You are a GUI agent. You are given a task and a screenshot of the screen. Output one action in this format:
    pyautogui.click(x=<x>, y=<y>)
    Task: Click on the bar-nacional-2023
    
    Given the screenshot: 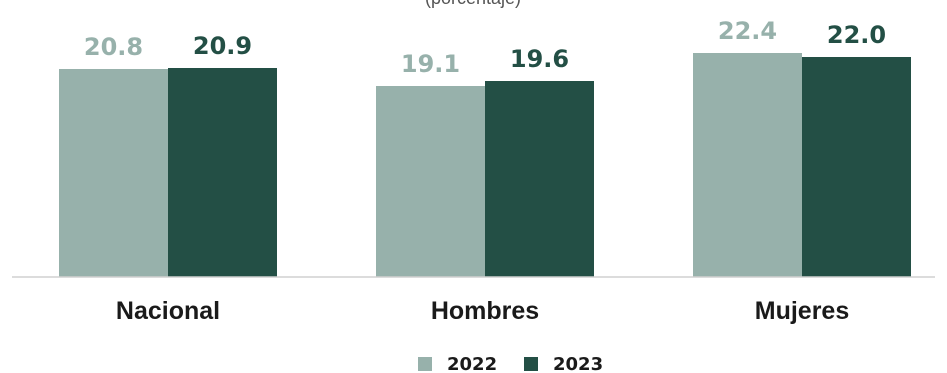 What is the action you would take?
    pyautogui.click(x=222, y=172)
    